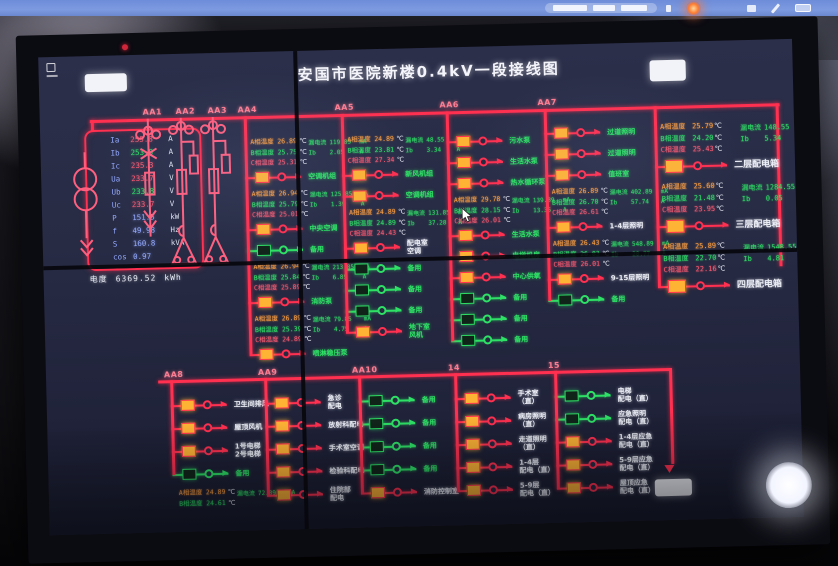 The image size is (838, 566). Describe the element at coordinates (547, 102) in the screenshot. I see `column-header: AA7` at that location.